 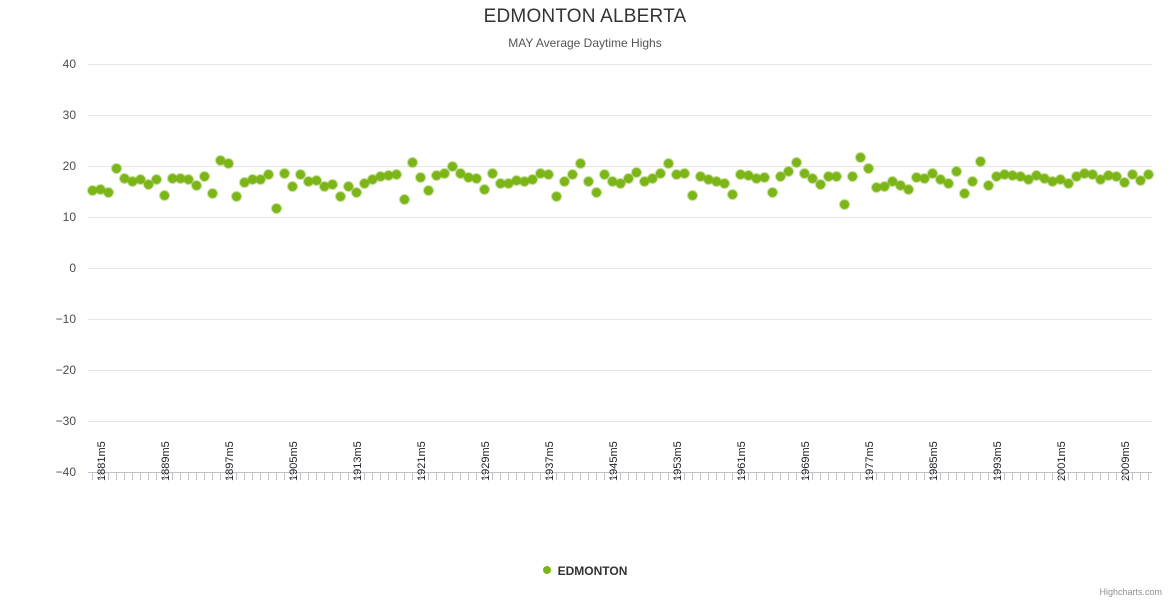 I want to click on legend-label-edmonton: EDMONTON, so click(x=592, y=570).